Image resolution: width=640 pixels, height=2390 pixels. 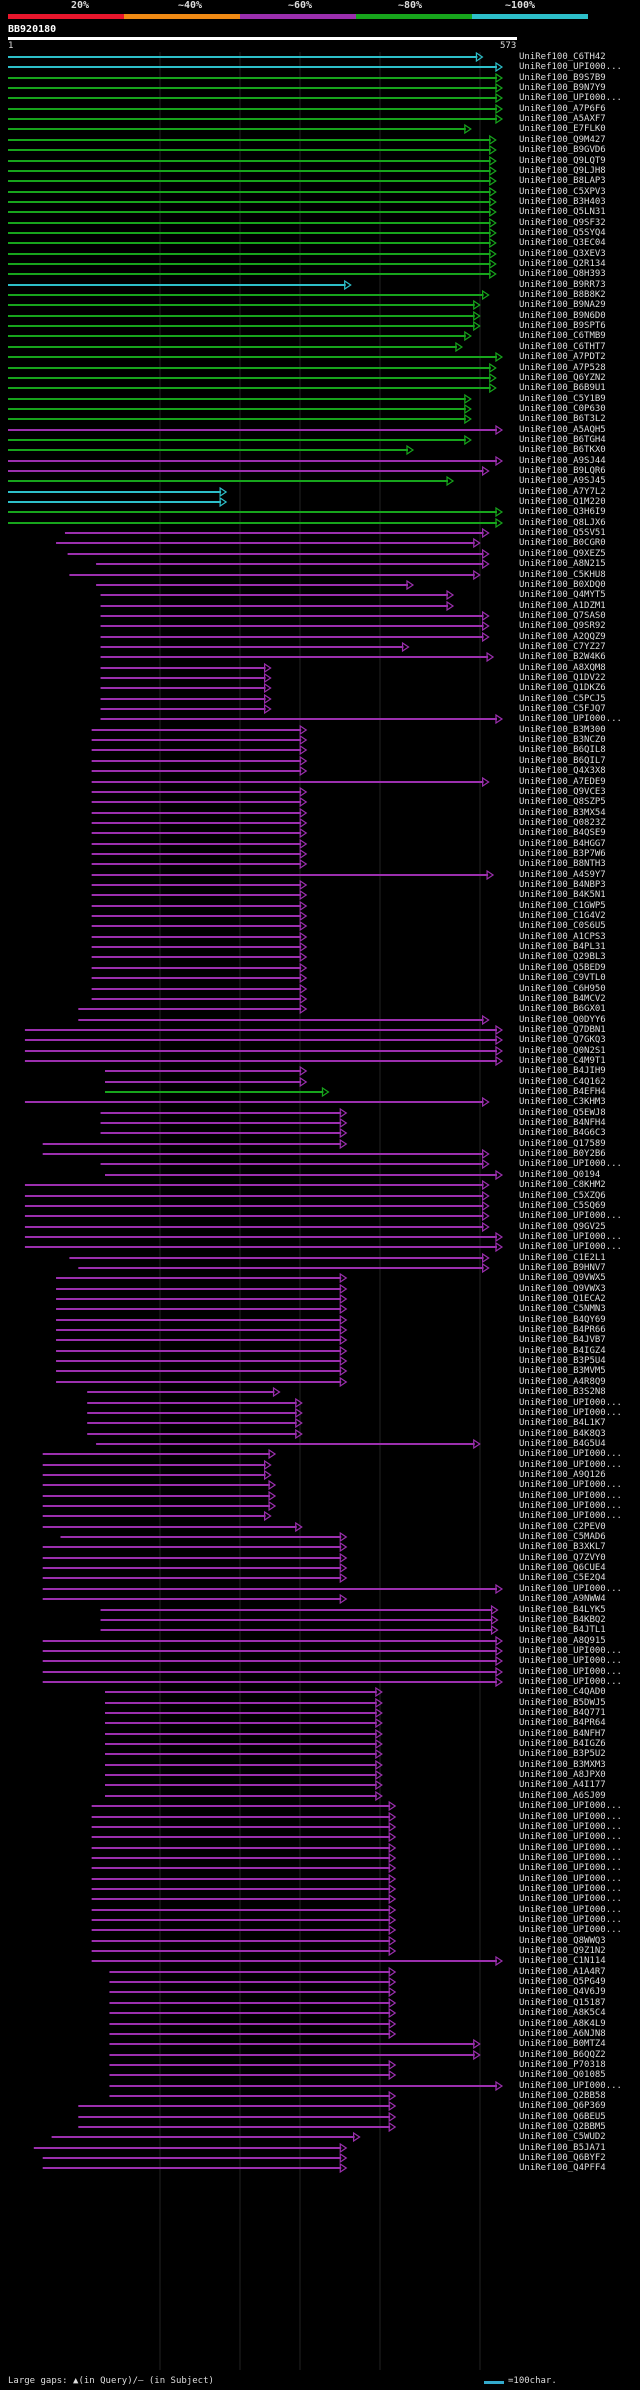 What do you see at coordinates (562, 906) in the screenshot?
I see `hit-id-link: UniRef100_C1GWP5` at bounding box center [562, 906].